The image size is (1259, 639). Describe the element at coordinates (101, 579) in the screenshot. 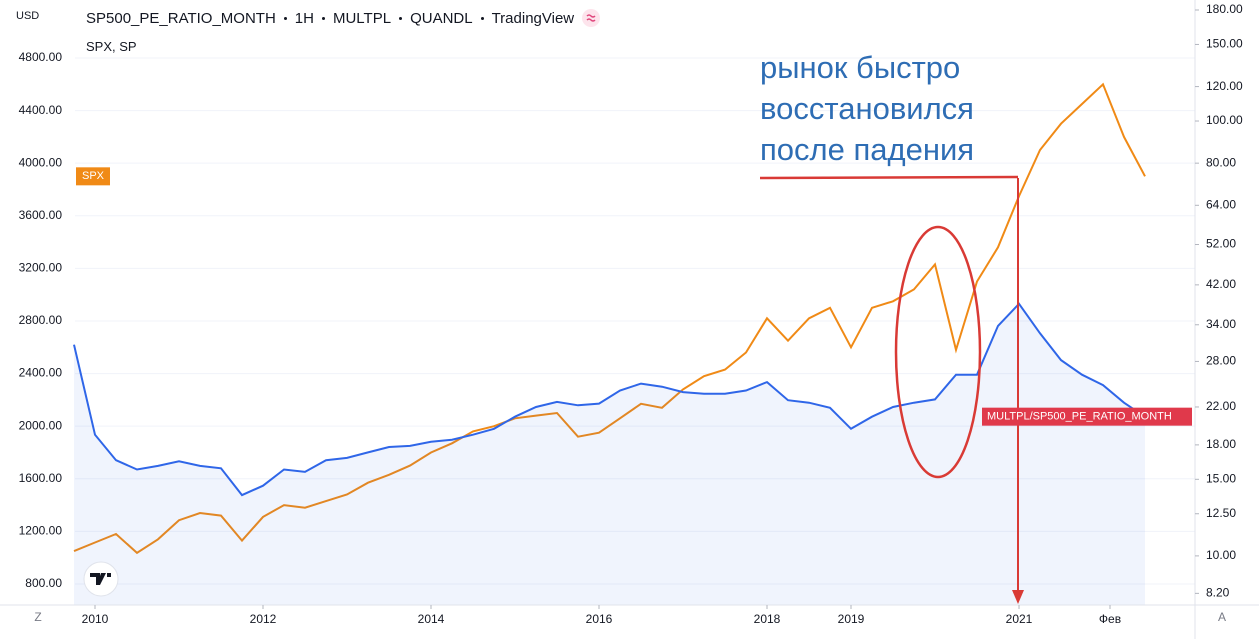

I see `tv-logo` at that location.